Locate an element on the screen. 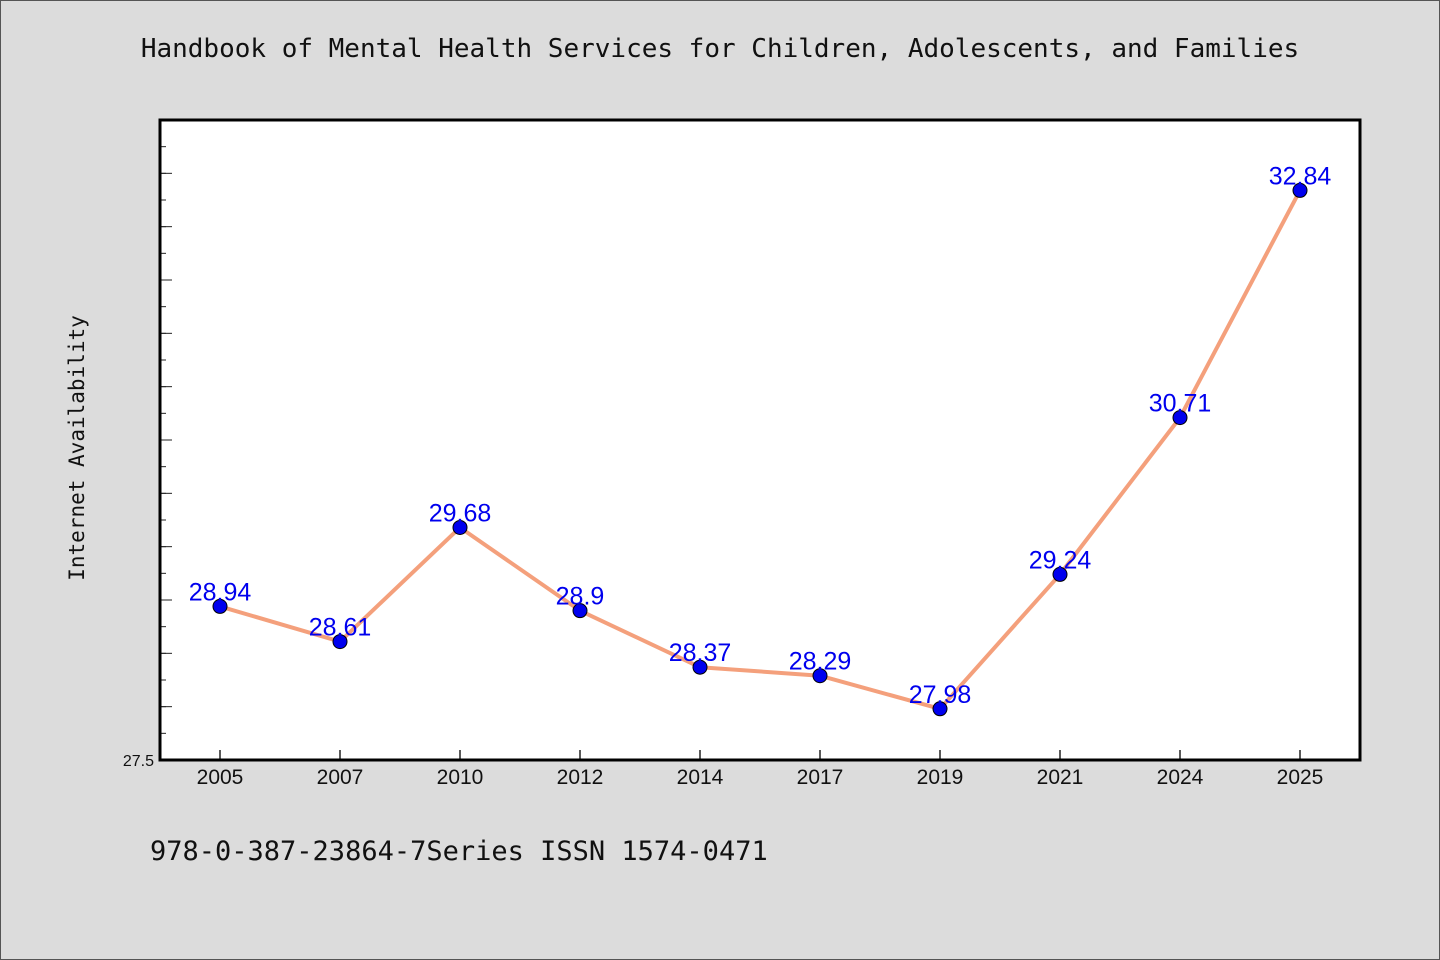 The height and width of the screenshot is (960, 1440). data-label: 29.68 is located at coordinates (460, 513).